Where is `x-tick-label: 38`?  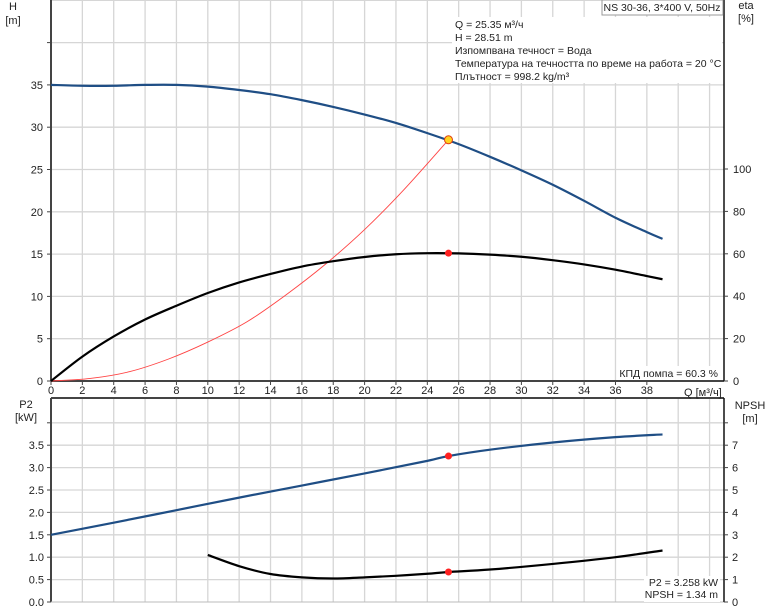 x-tick-label: 38 is located at coordinates (647, 391).